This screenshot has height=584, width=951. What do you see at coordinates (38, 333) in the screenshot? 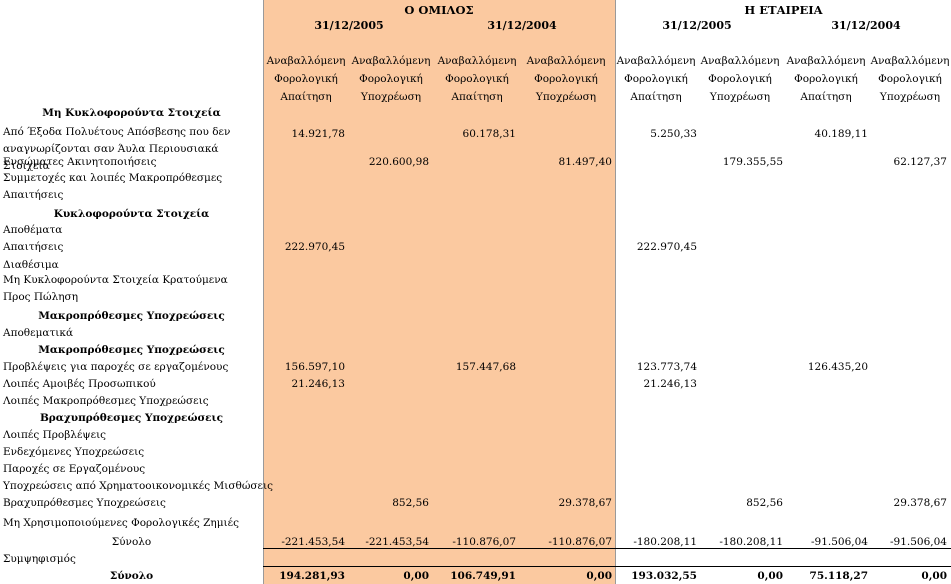
I see `row-label: Αποθεματικά` at bounding box center [38, 333].